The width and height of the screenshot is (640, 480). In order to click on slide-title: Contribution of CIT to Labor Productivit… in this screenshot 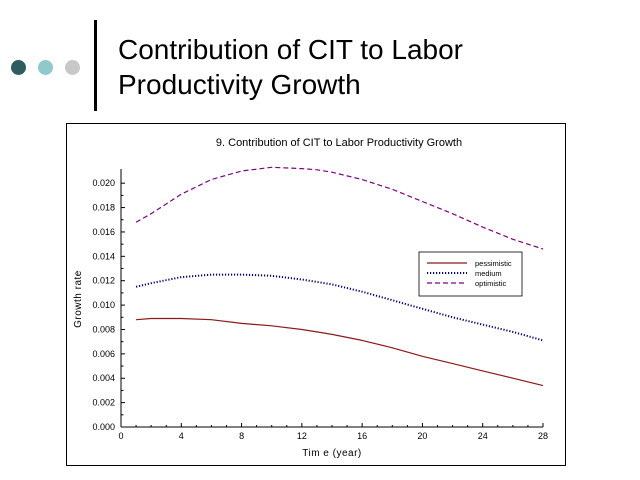, I will do `click(368, 67)`.